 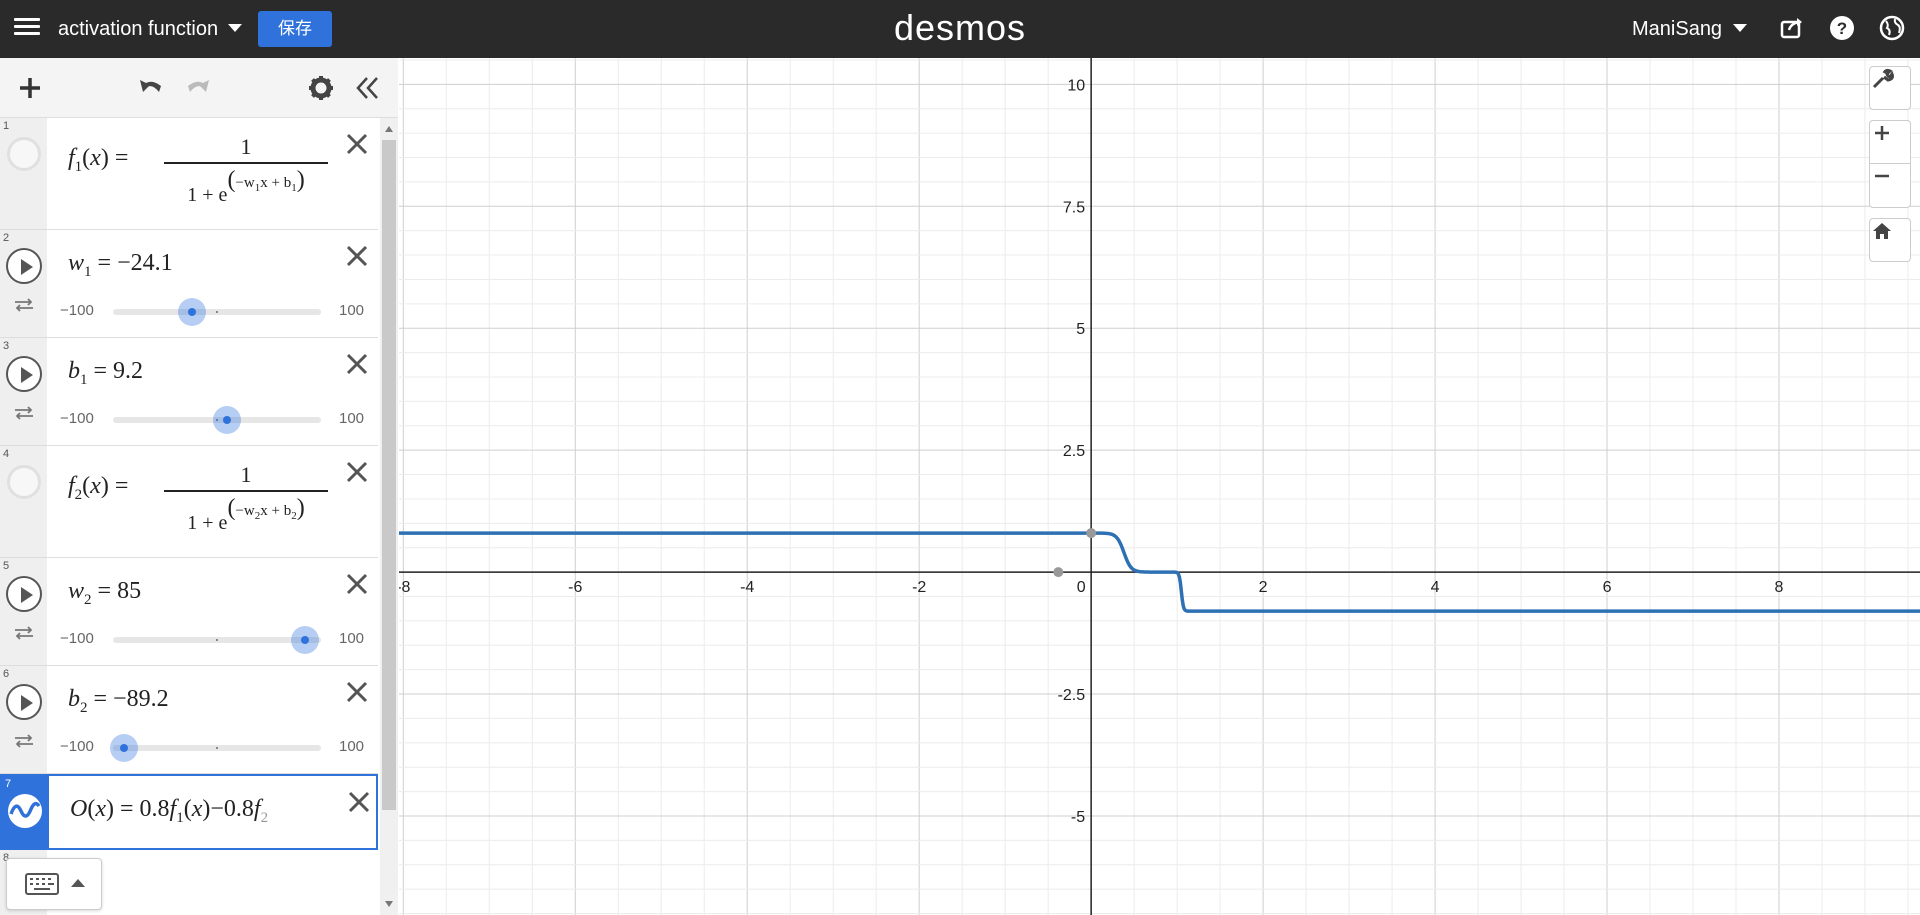 What do you see at coordinates (1890, 240) in the screenshot?
I see `default-viewport-button` at bounding box center [1890, 240].